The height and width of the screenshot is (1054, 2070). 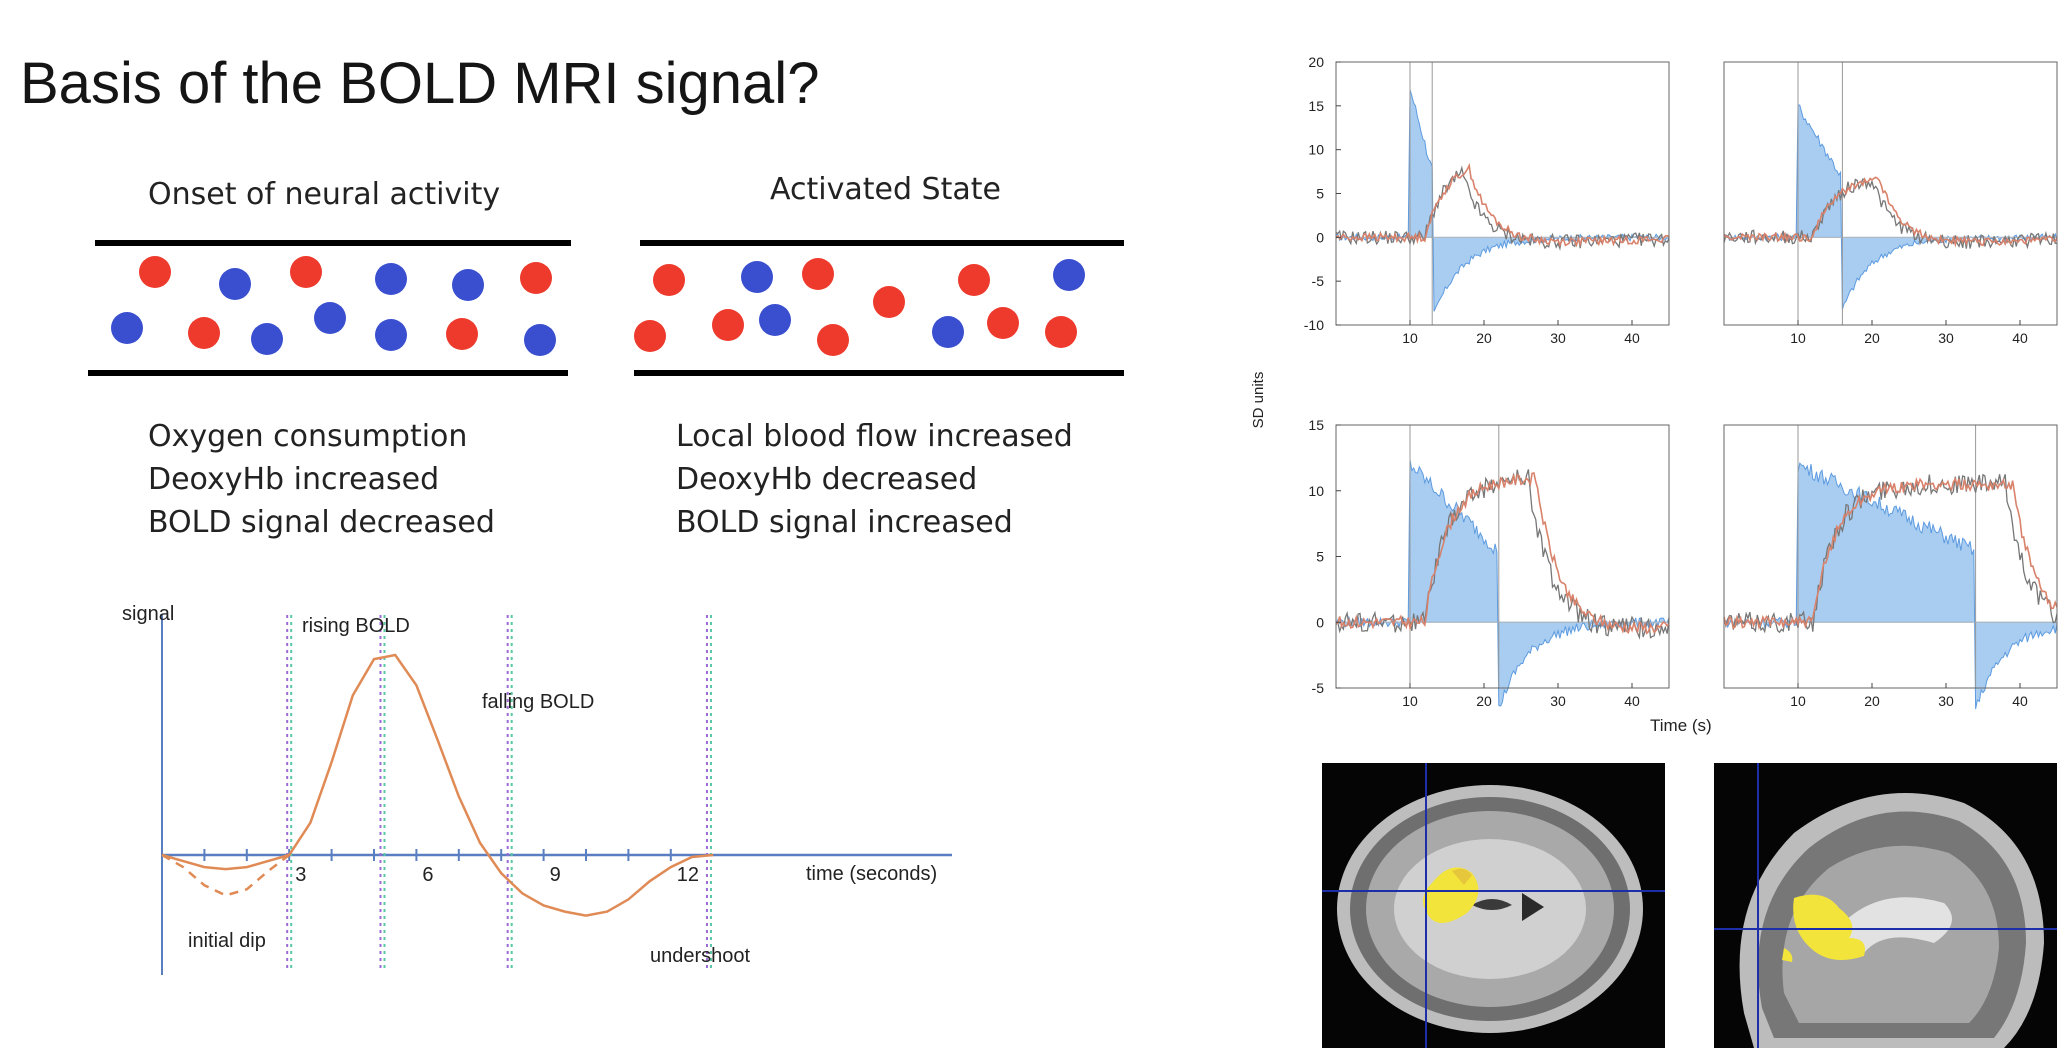 I want to click on annot-falling-bold: falling BOLD, so click(x=538, y=702).